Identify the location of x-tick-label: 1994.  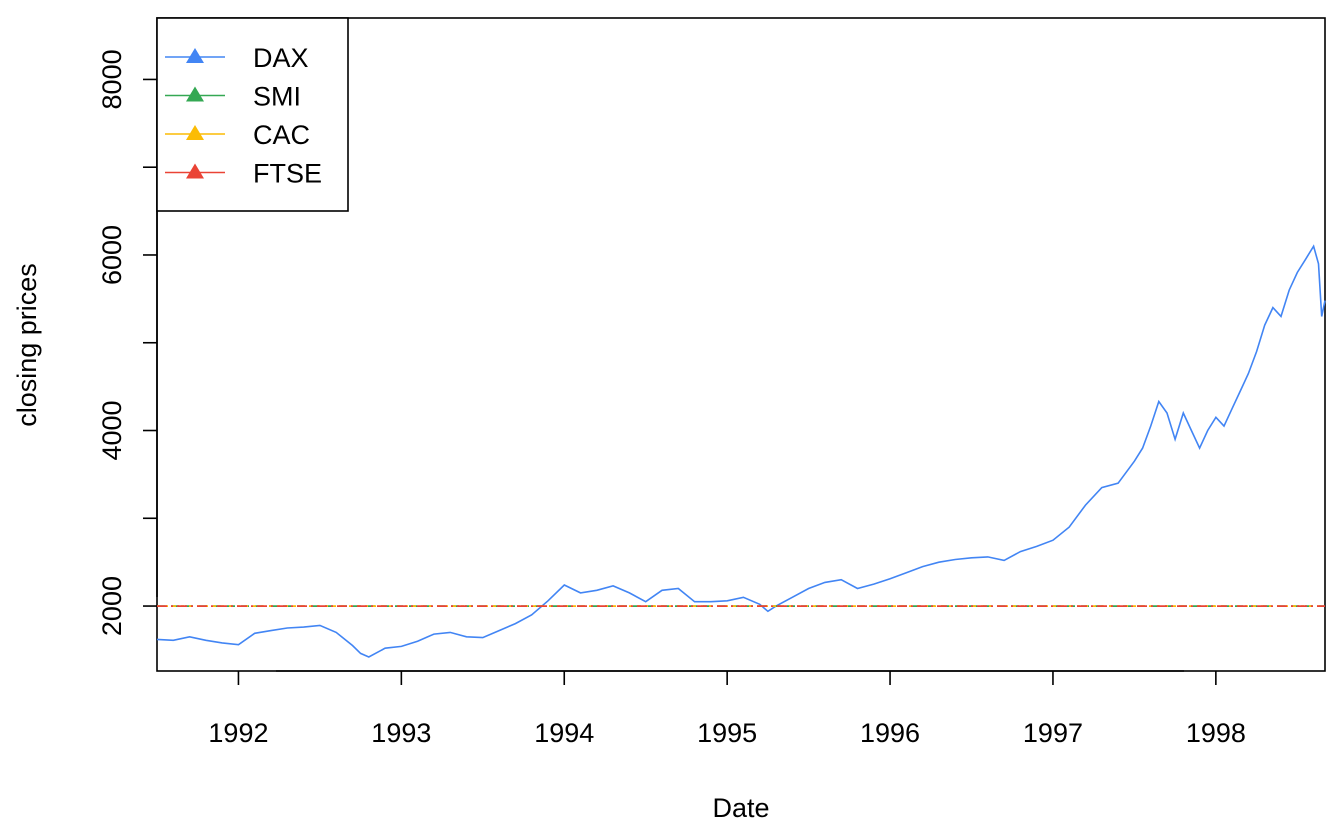
(564, 733).